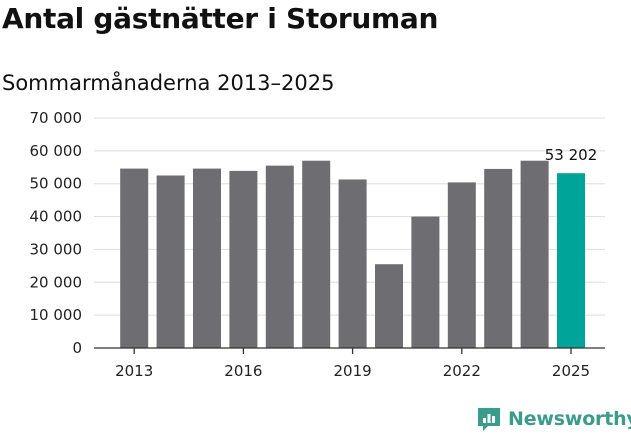 The height and width of the screenshot is (439, 631). What do you see at coordinates (56, 282) in the screenshot?
I see `y-tick-label: 20 000` at bounding box center [56, 282].